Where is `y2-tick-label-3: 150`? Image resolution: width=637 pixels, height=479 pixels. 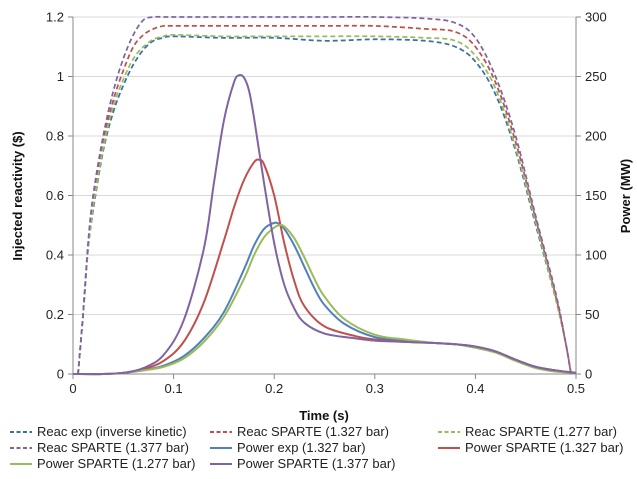 y2-tick-label-3: 150 is located at coordinates (596, 195).